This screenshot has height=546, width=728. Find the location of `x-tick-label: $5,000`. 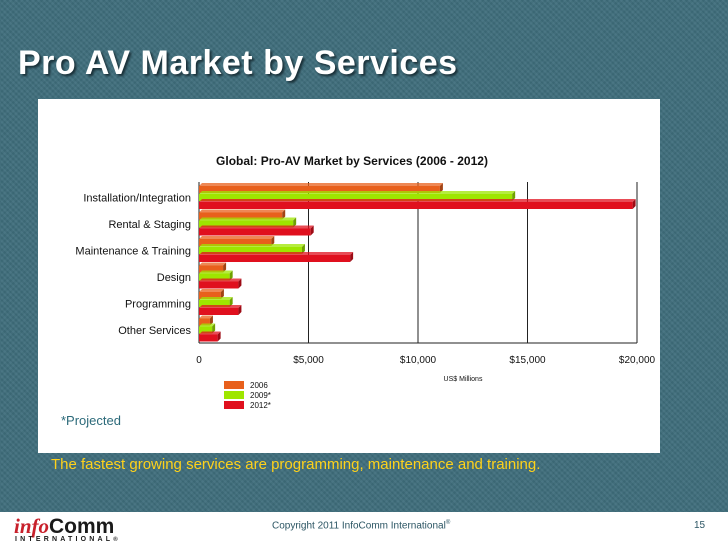

x-tick-label: $5,000 is located at coordinates (308, 360).